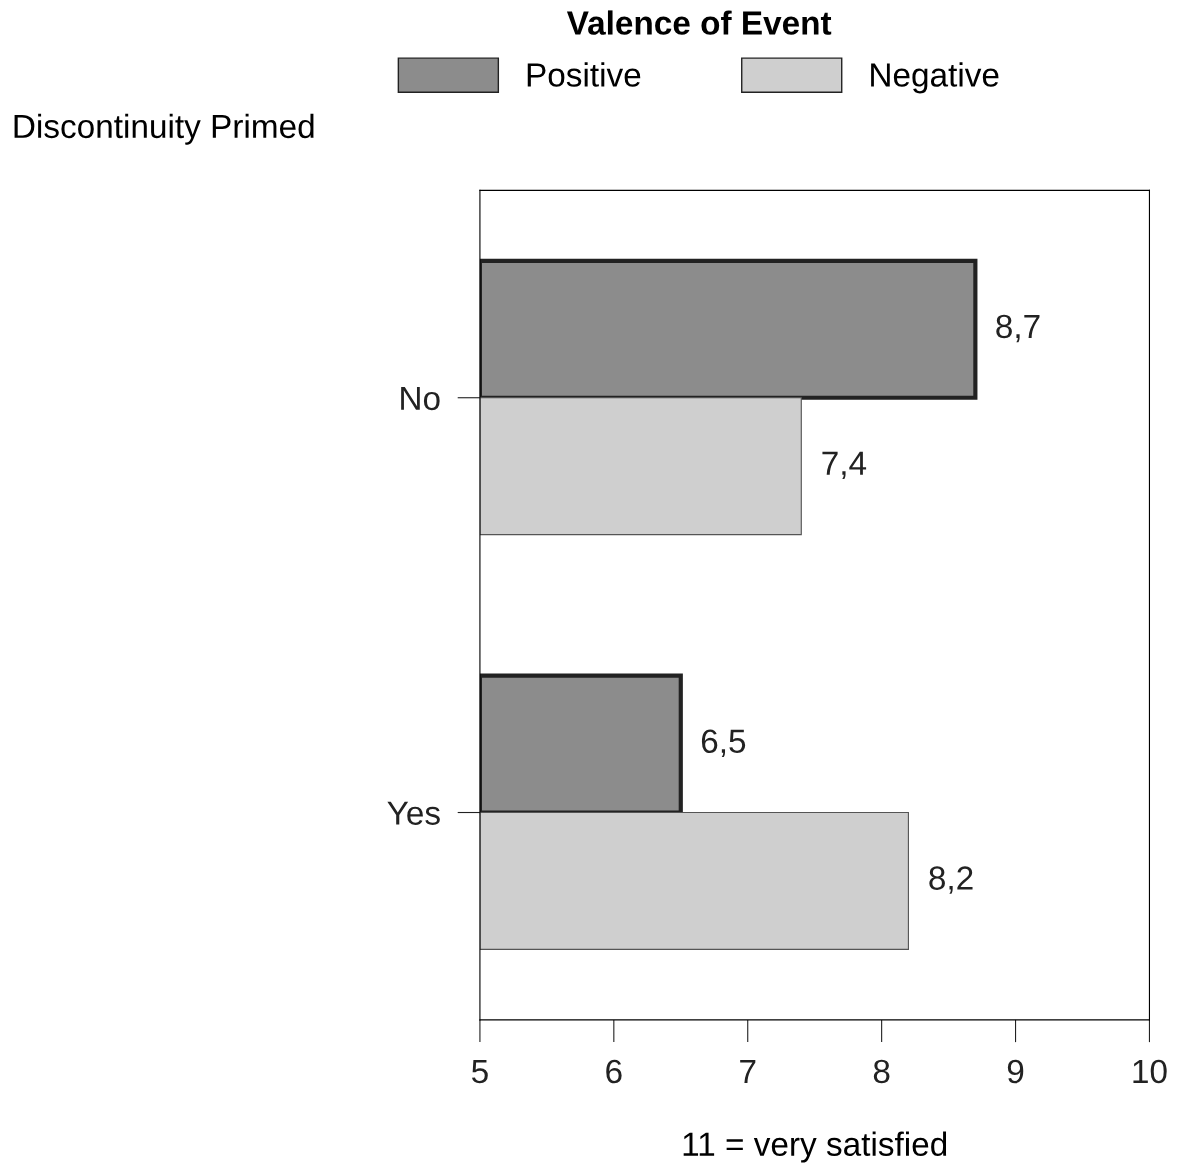 Image resolution: width=1185 pixels, height=1175 pixels. I want to click on x-tick-label: 8, so click(881, 1071).